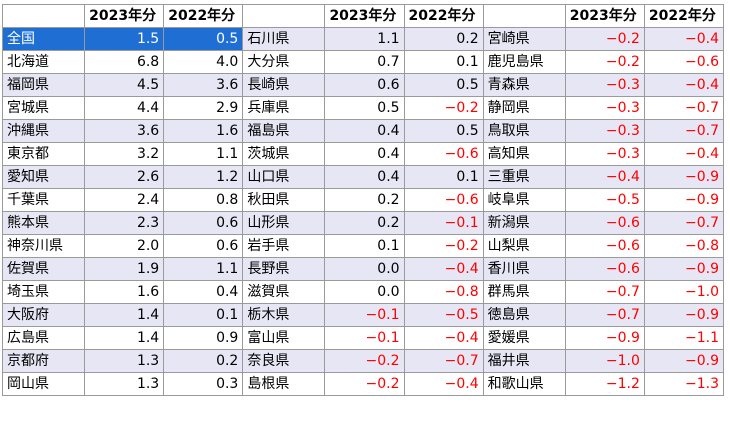 Image resolution: width=730 pixels, height=437 pixels. What do you see at coordinates (284, 62) in the screenshot?
I see `prefecture-cell: 大分県` at bounding box center [284, 62].